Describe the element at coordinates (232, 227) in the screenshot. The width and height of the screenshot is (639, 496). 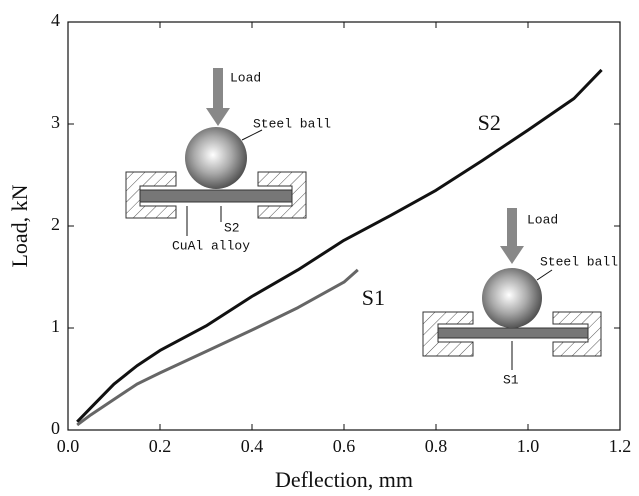
I see `inset-label: S2` at that location.